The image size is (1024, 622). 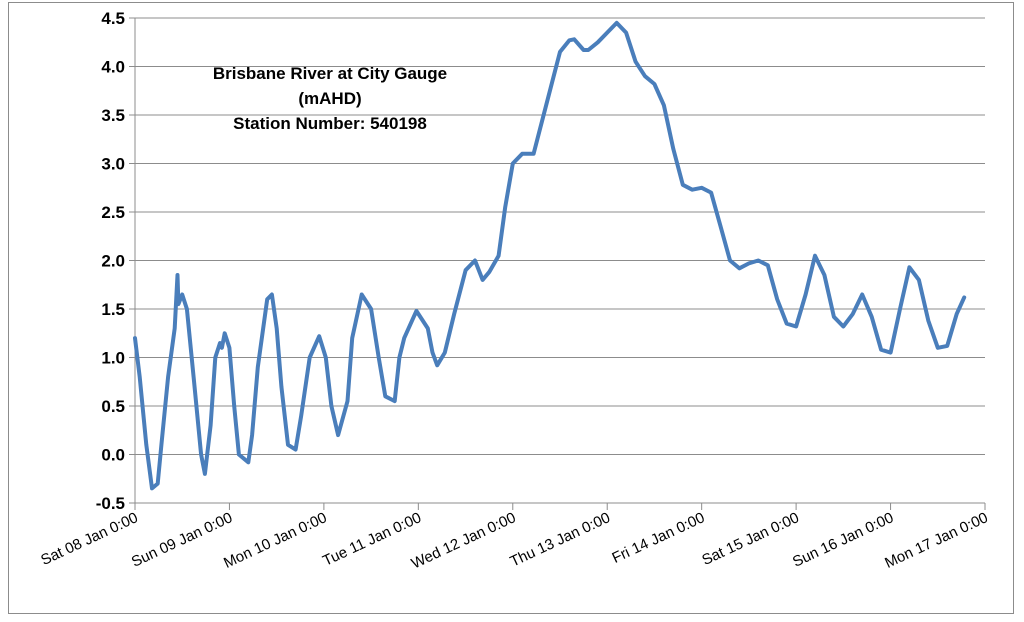 I want to click on x-tick-label: Thu 13 Jan 0:00, so click(x=559, y=539).